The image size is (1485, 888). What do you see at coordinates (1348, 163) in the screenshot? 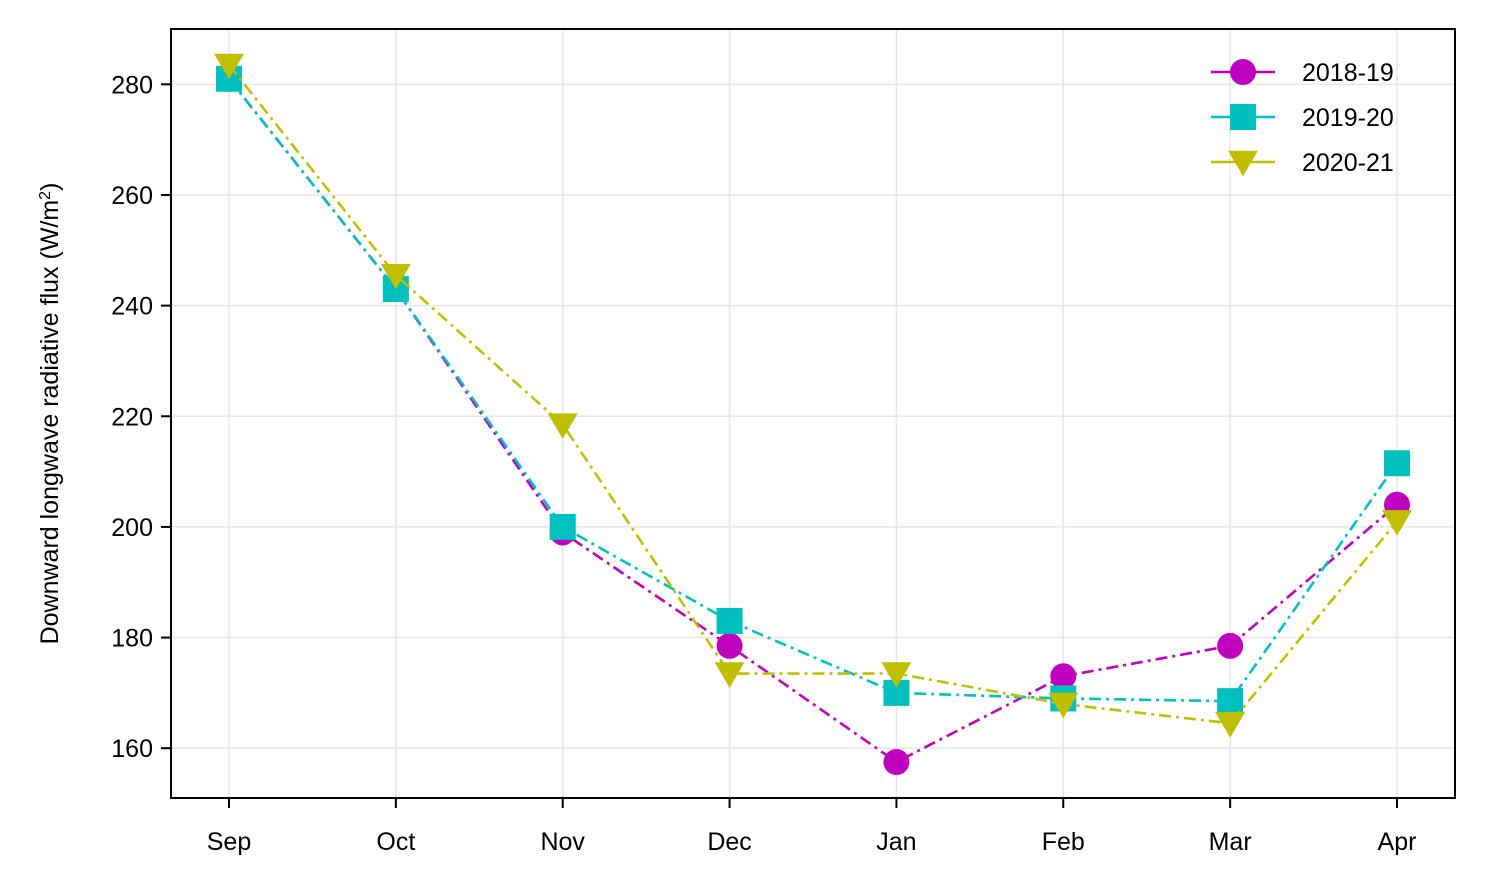
I see `legend-label: 2020-21` at bounding box center [1348, 163].